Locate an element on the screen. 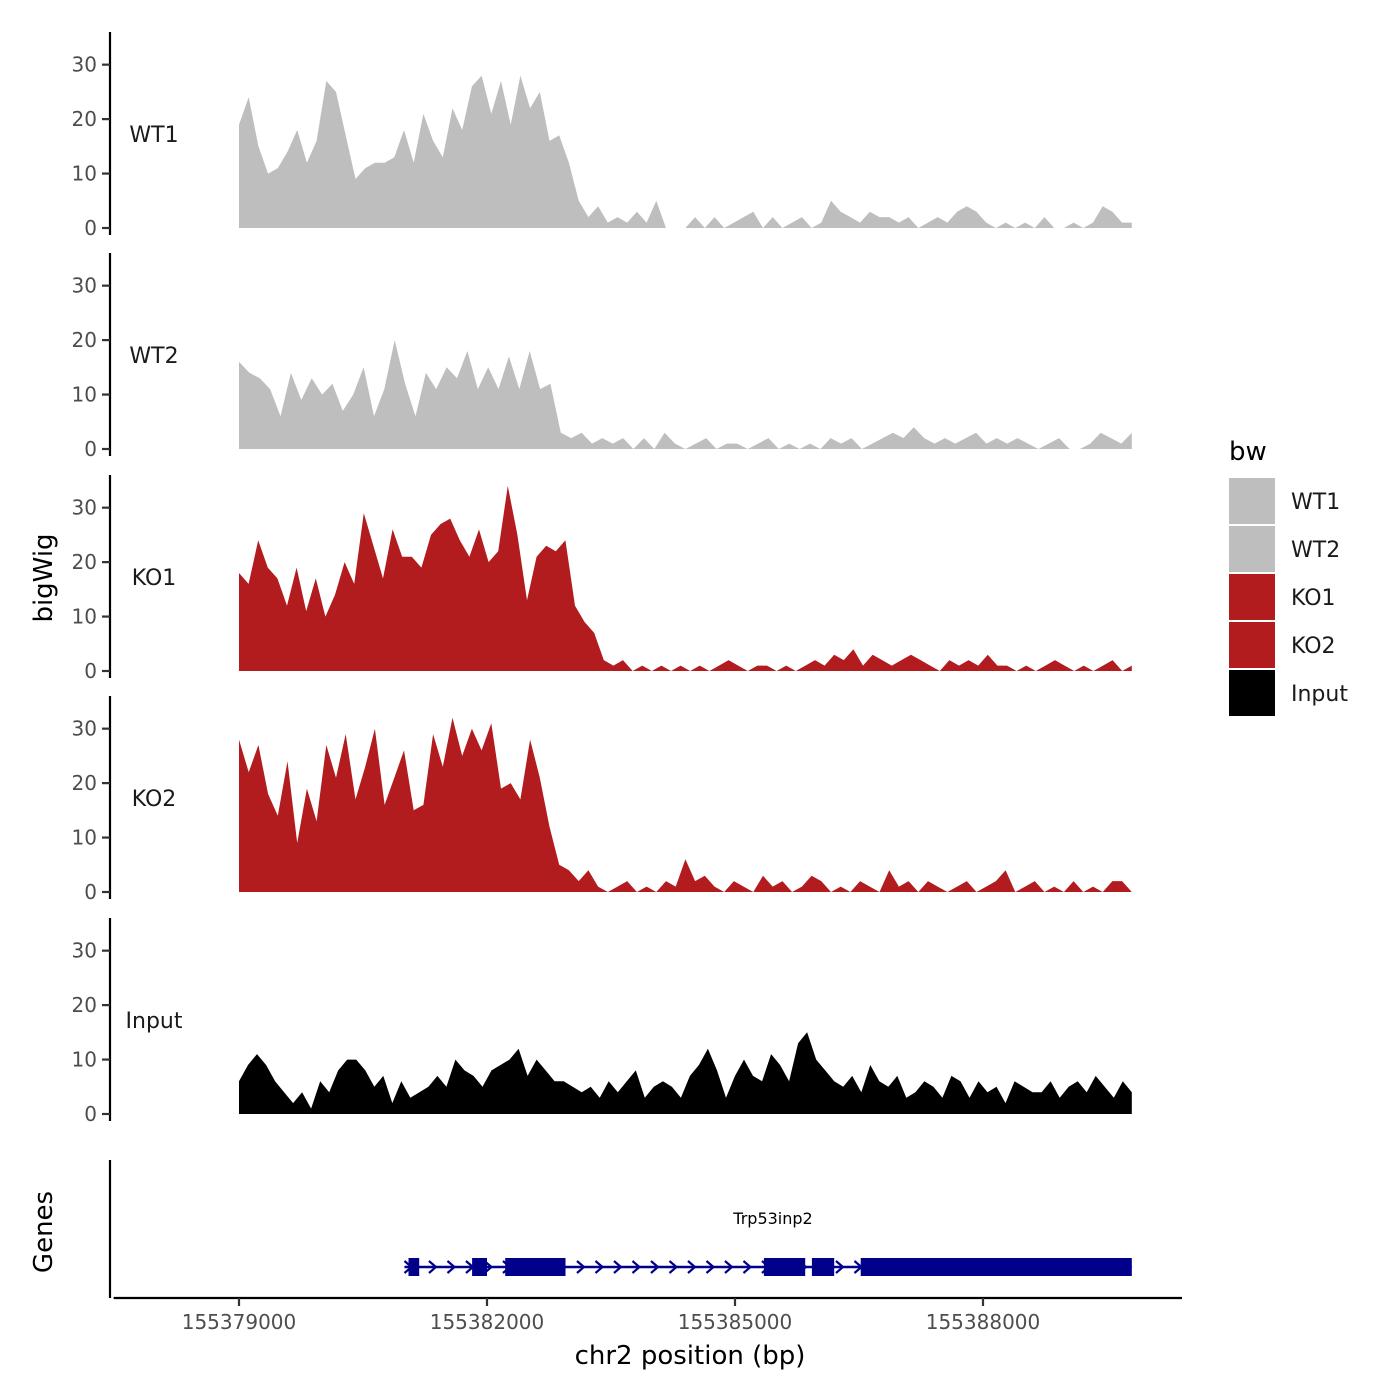  signal-area-input is located at coordinates (685, 1073).